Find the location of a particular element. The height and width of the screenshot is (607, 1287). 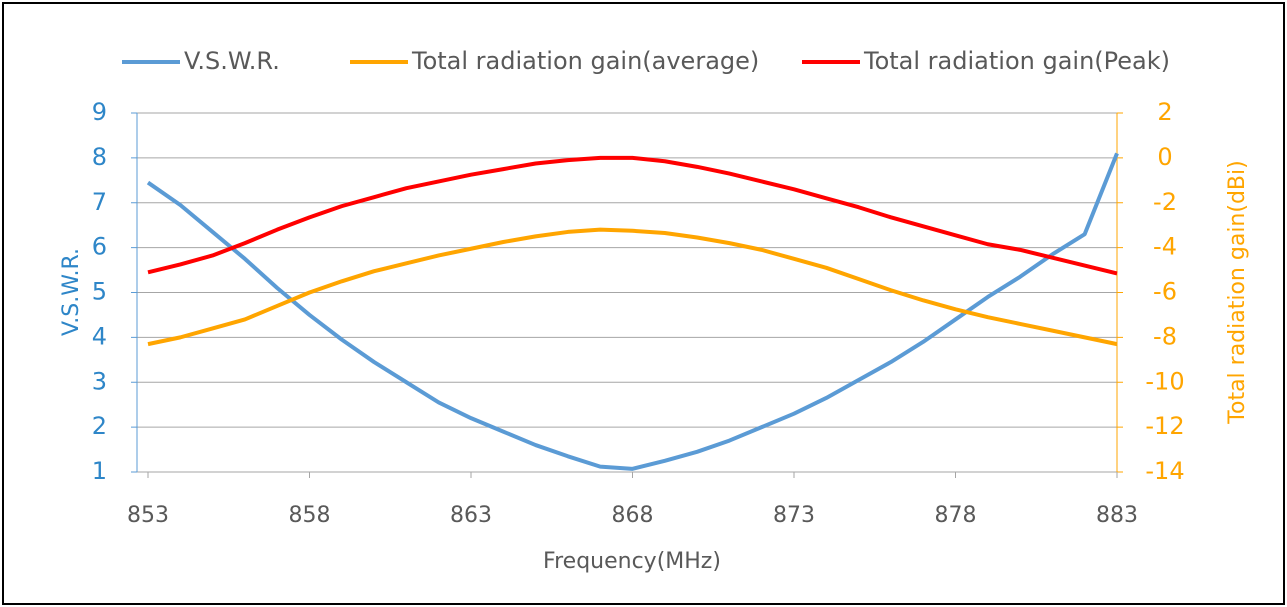

y-tick-label: 1 is located at coordinates (99, 471).